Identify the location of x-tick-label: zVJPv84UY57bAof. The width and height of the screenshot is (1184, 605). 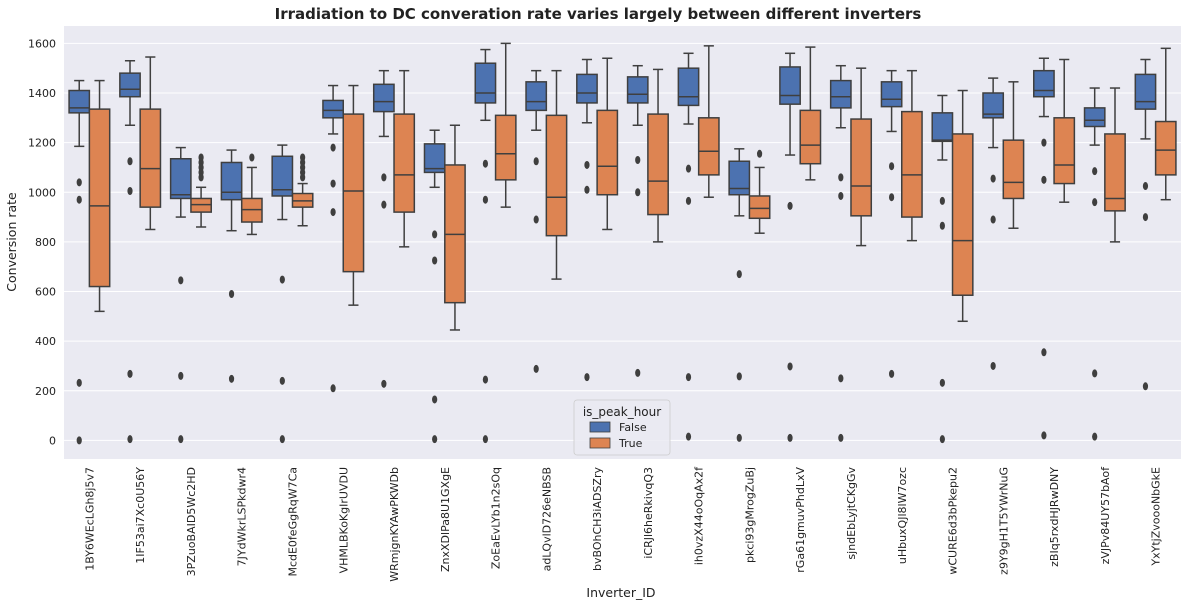
(1105, 515).